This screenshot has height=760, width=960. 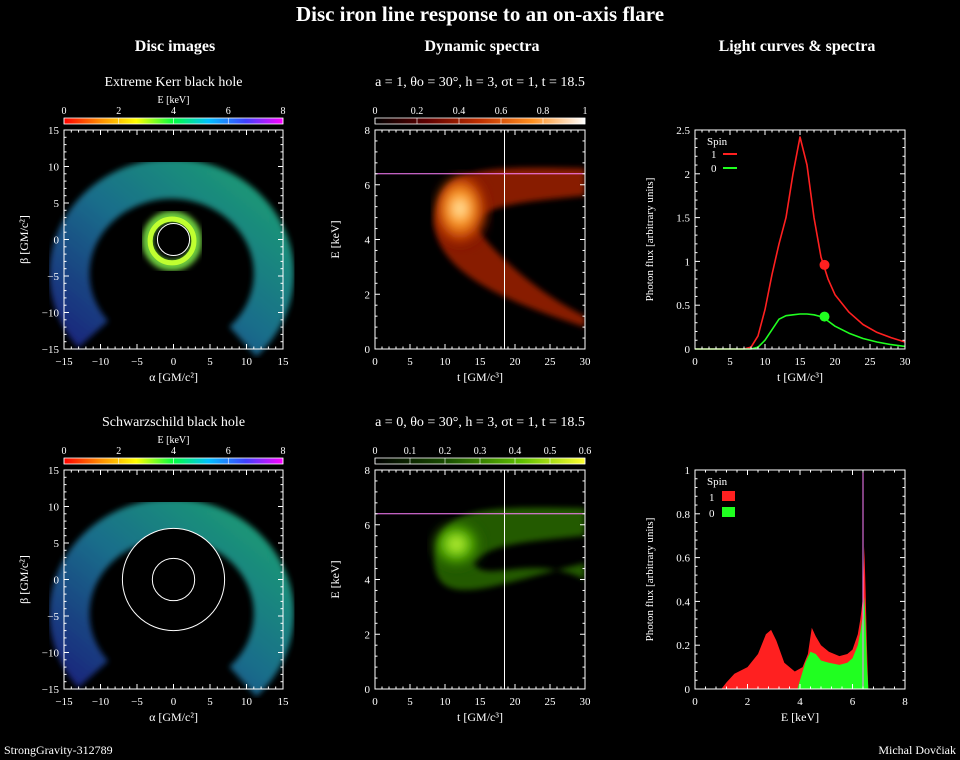 What do you see at coordinates (174, 82) in the screenshot?
I see `panel-title: Extreme Kerr black hole` at bounding box center [174, 82].